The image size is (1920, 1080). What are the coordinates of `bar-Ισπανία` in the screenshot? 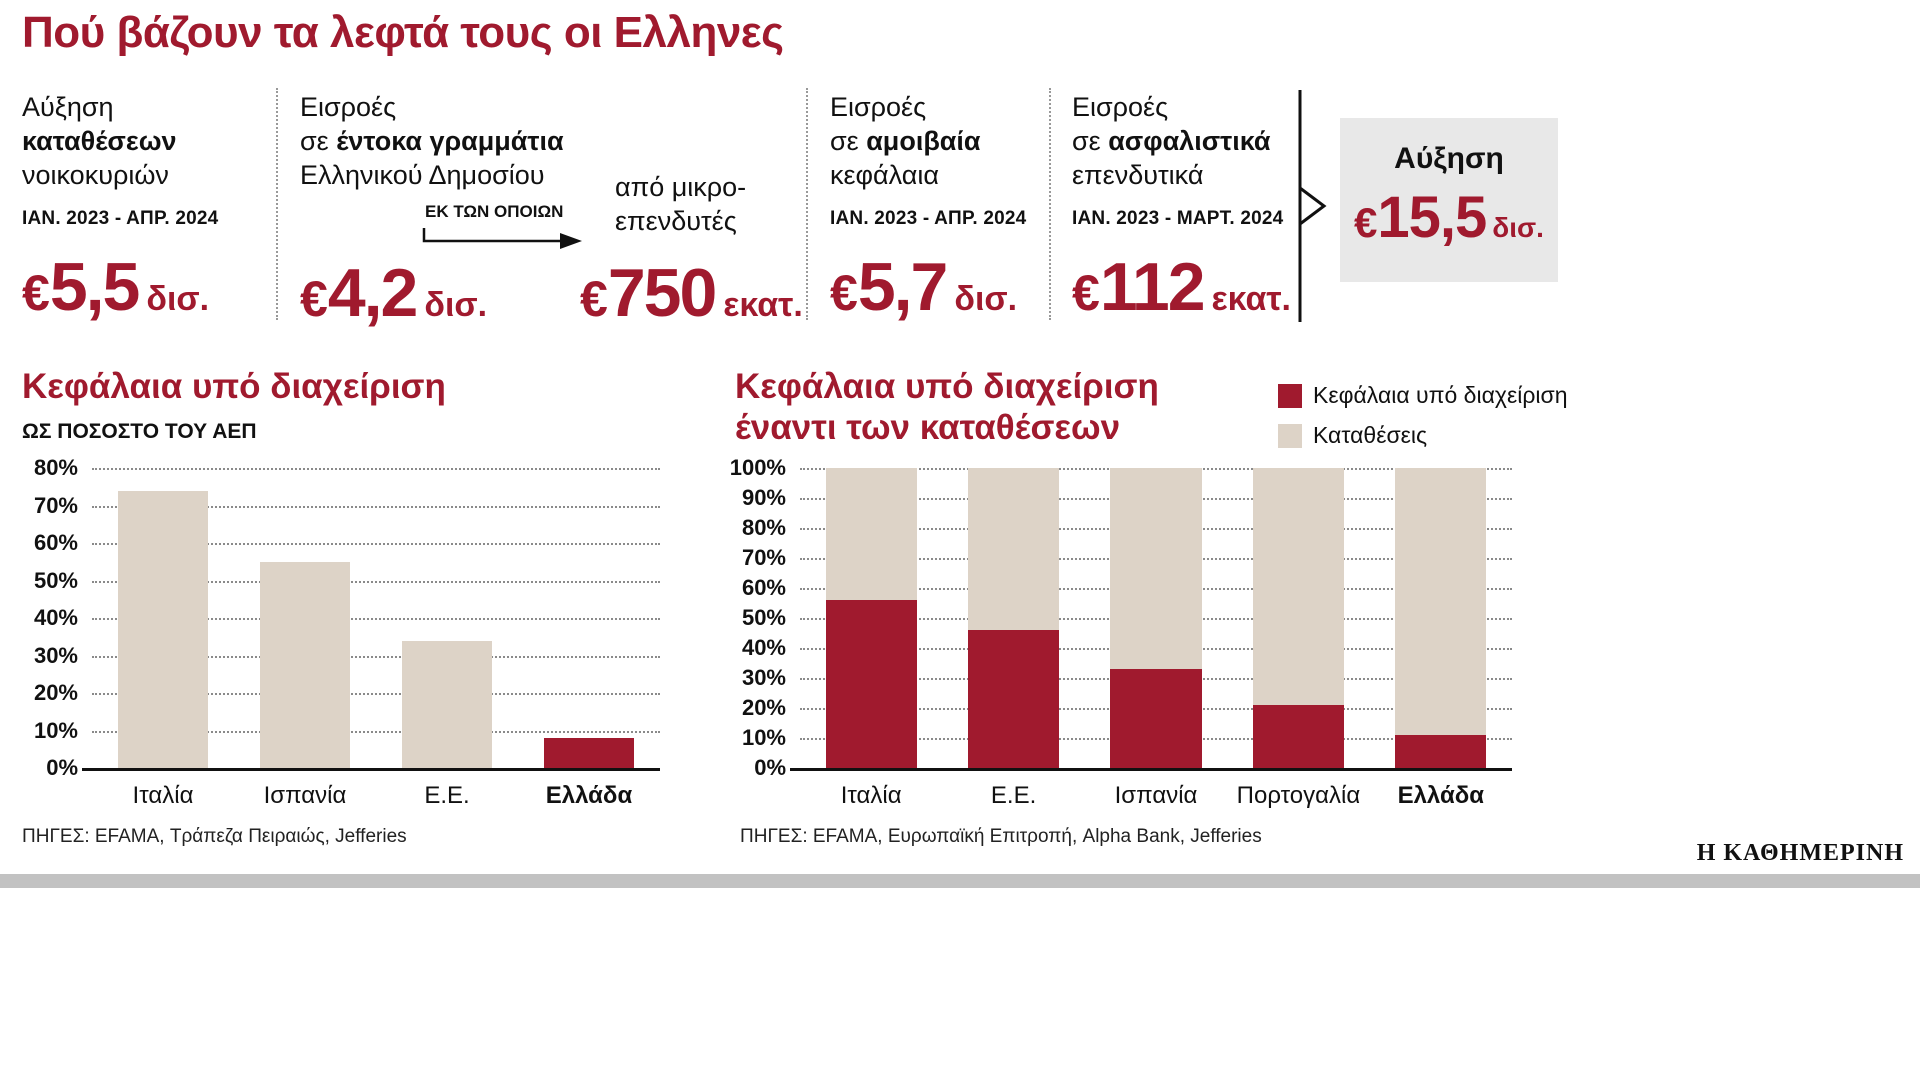 It's located at (305, 664).